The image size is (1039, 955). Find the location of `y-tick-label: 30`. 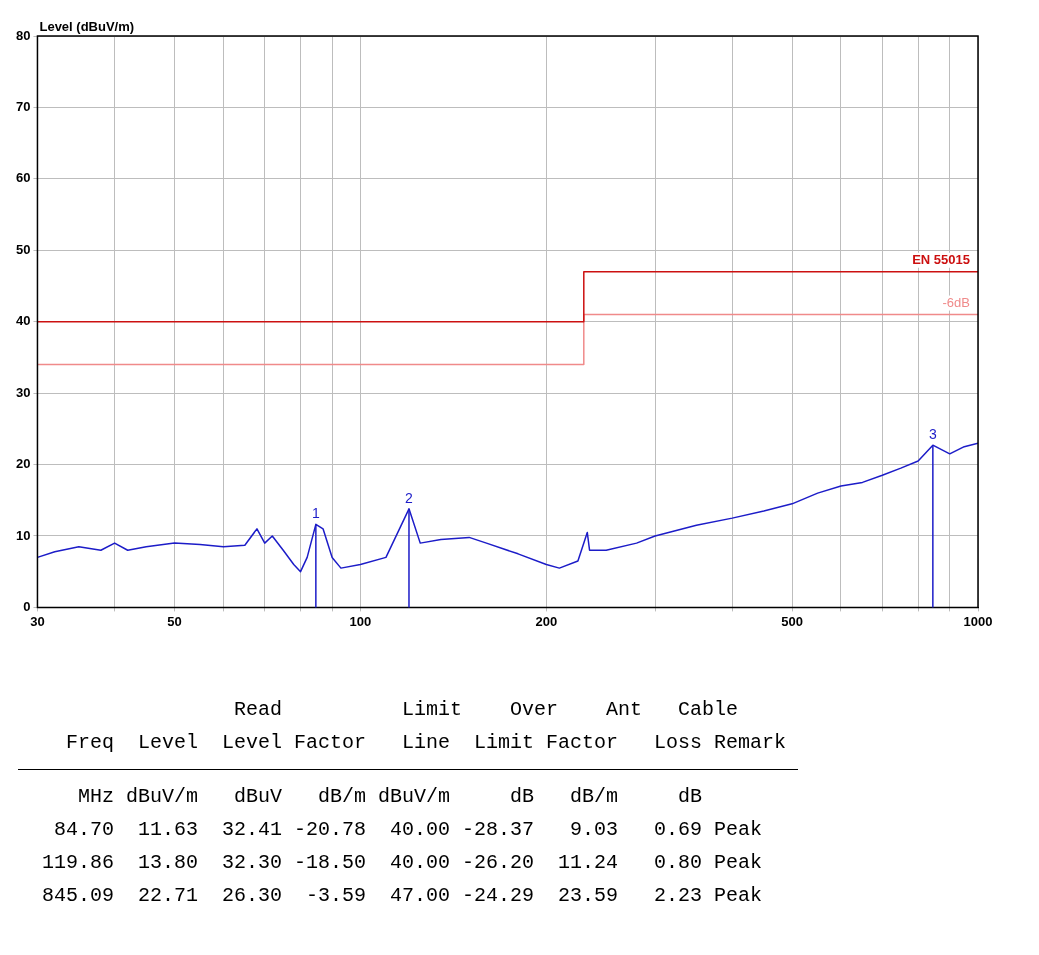

y-tick-label: 30 is located at coordinates (23, 392).